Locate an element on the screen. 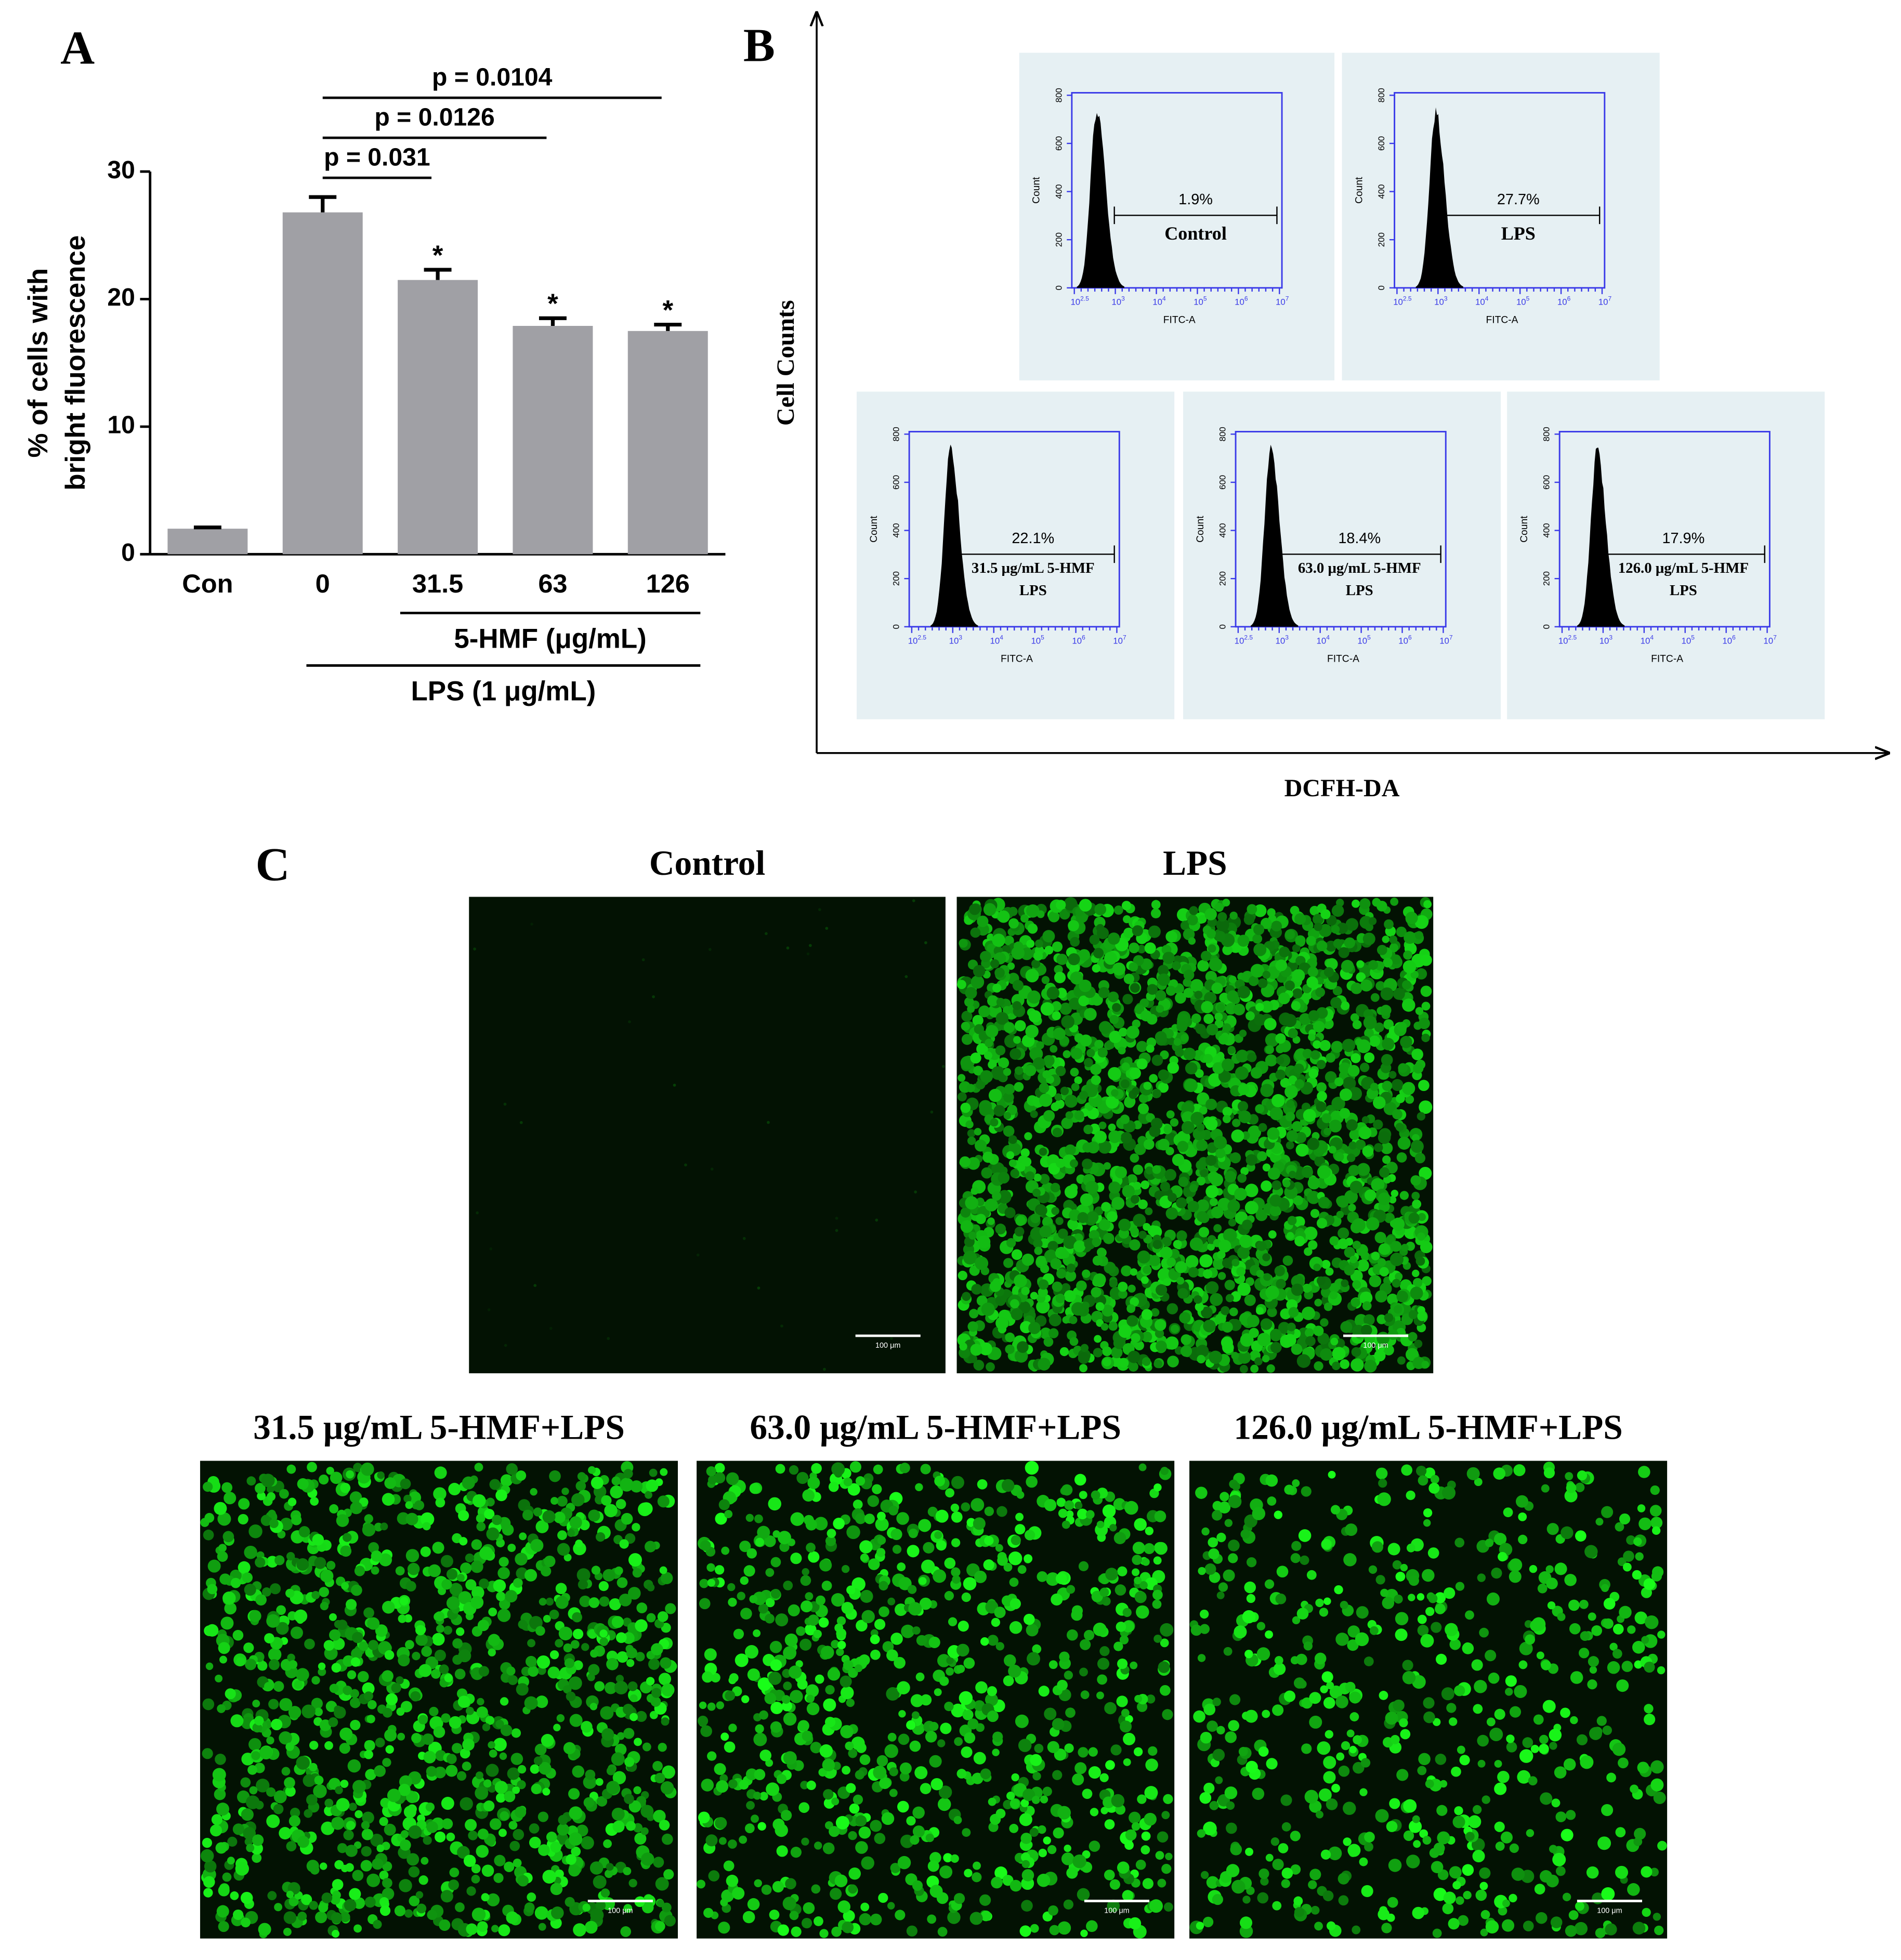 The image size is (1901, 1960). x-tick-exponent: 3 is located at coordinates (1287, 637).